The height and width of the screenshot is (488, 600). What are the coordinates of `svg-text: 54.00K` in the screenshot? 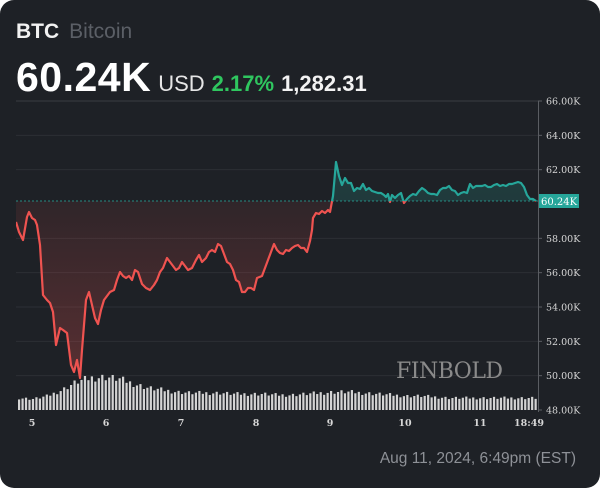 It's located at (563, 308).